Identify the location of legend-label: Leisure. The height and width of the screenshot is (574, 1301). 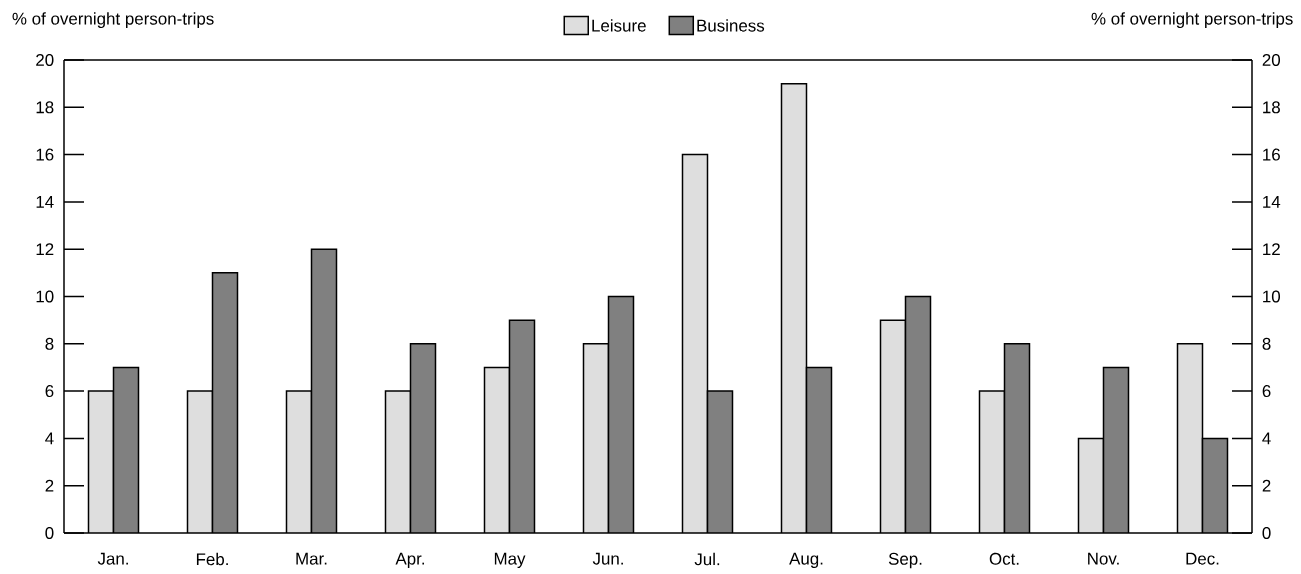
(619, 25).